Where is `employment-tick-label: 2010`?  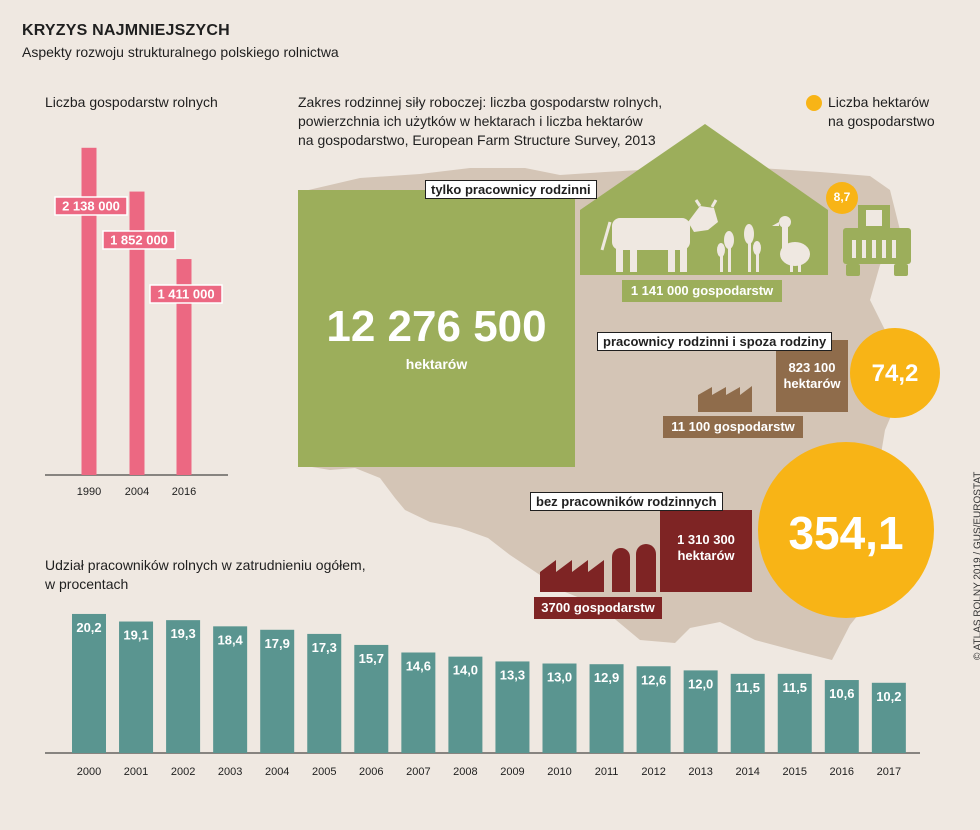 employment-tick-label: 2010 is located at coordinates (559, 772).